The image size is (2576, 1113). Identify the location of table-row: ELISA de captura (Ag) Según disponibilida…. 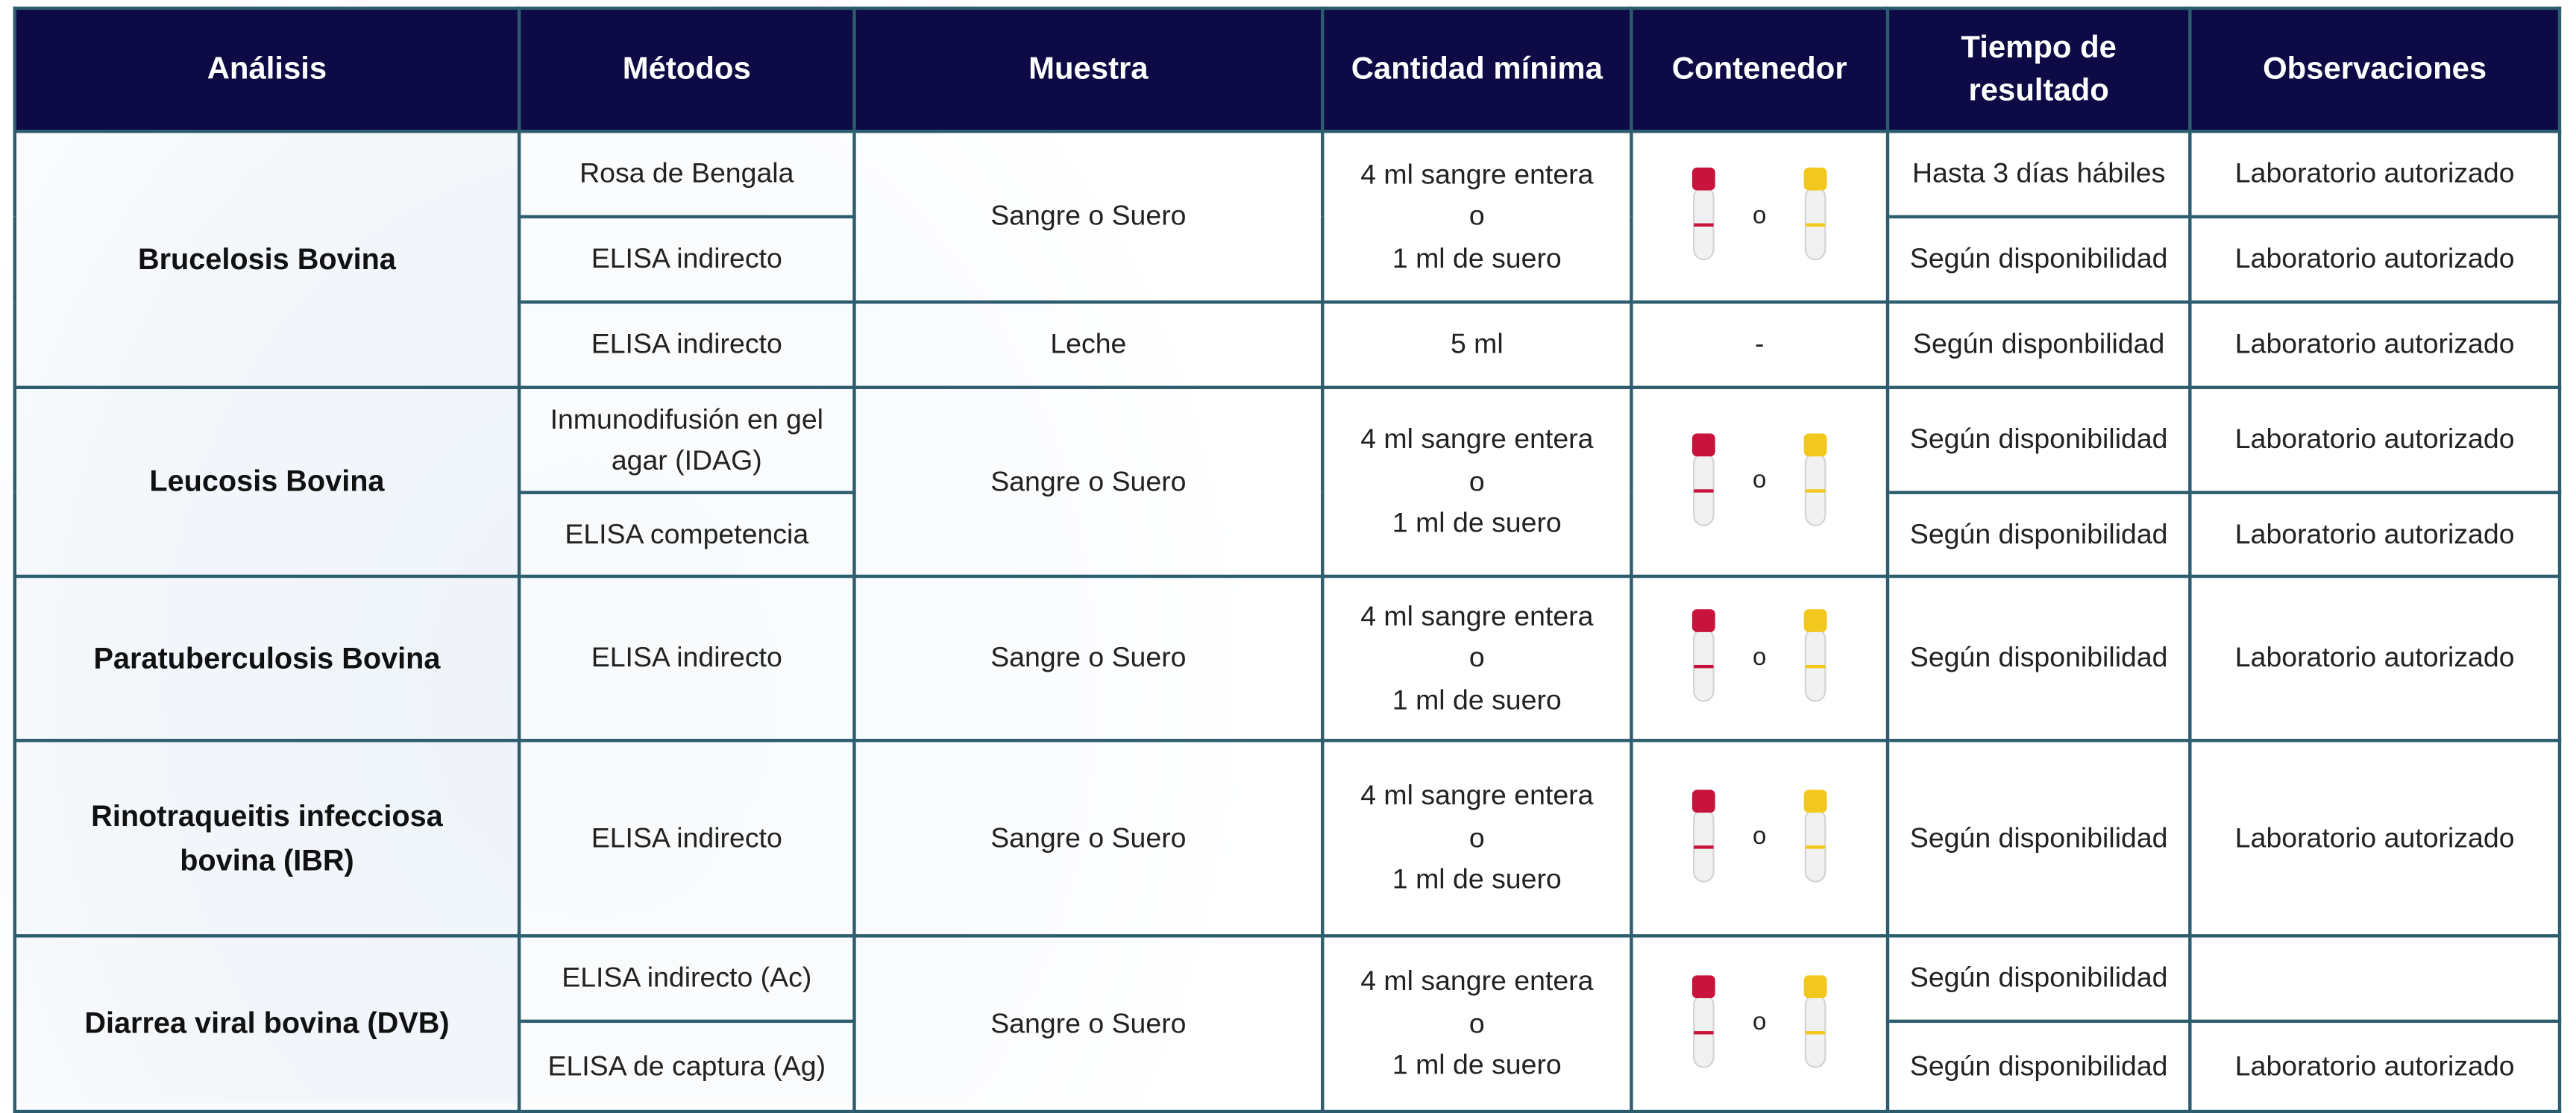
(1289, 1066).